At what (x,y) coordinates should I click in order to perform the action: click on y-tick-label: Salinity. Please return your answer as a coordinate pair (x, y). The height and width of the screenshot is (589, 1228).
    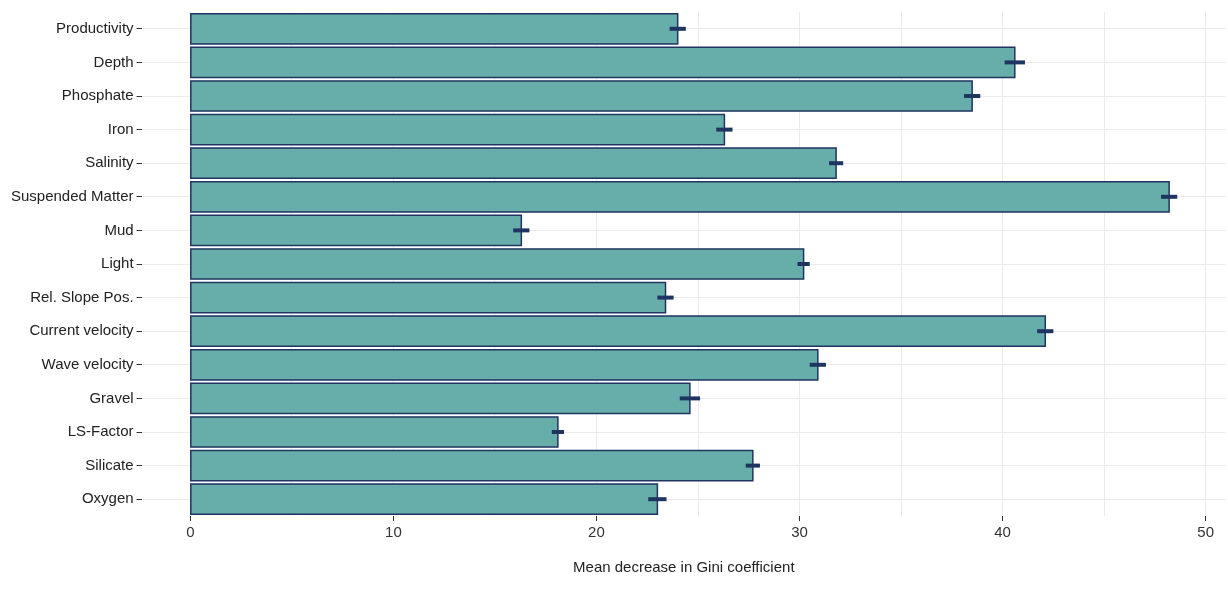
    Looking at the image, I should click on (110, 162).